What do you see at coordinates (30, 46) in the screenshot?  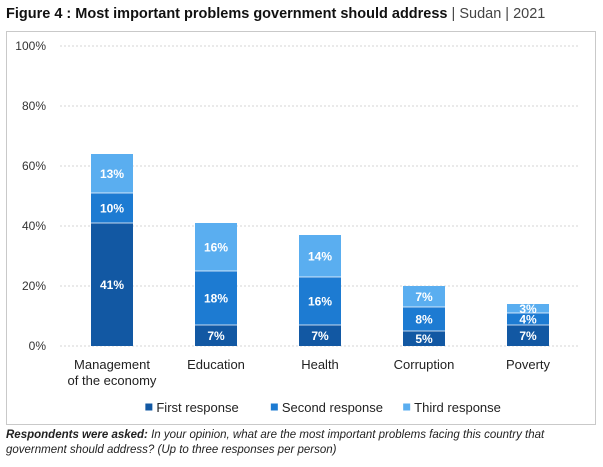 I see `y-tick-label: 100%` at bounding box center [30, 46].